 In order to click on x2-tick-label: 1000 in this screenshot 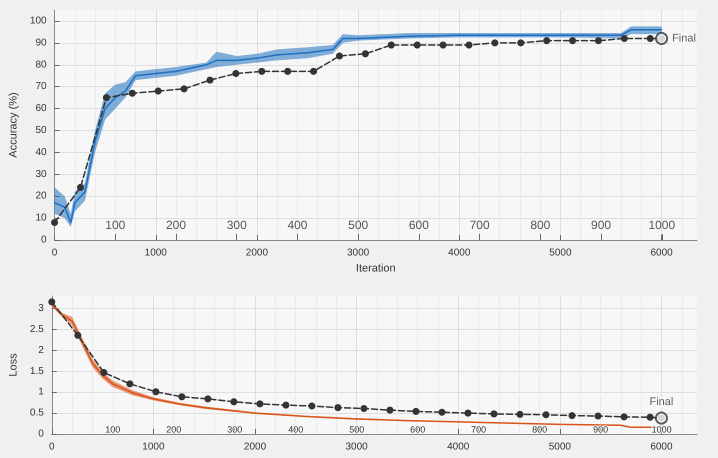, I will do `click(662, 225)`.